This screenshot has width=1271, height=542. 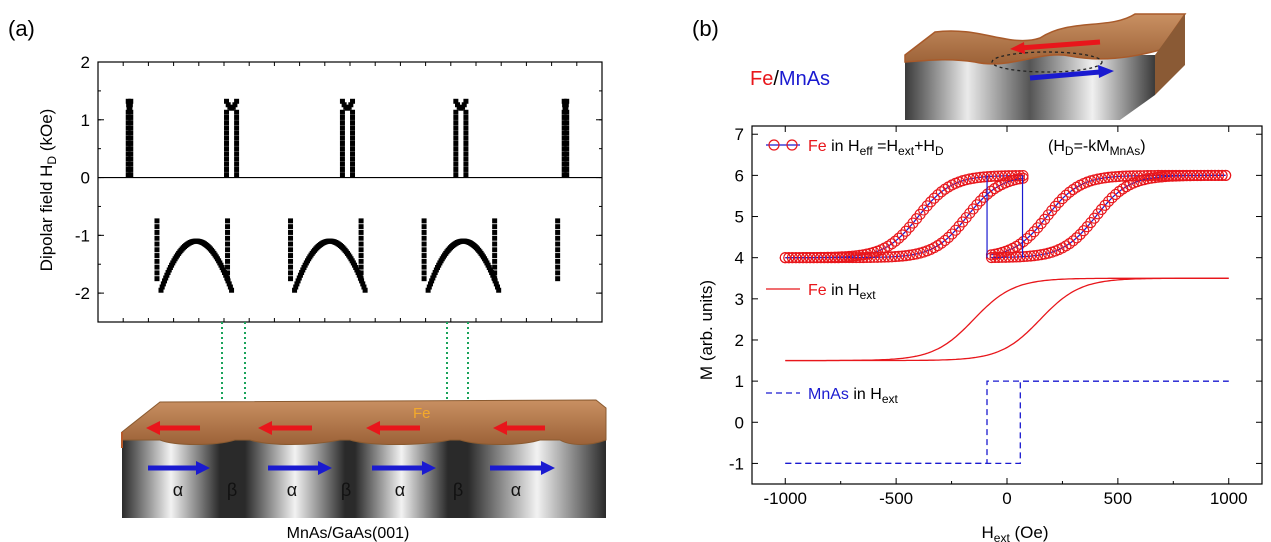 I want to click on legend-mnas-ext: MnAs in Hext, so click(x=832, y=396).